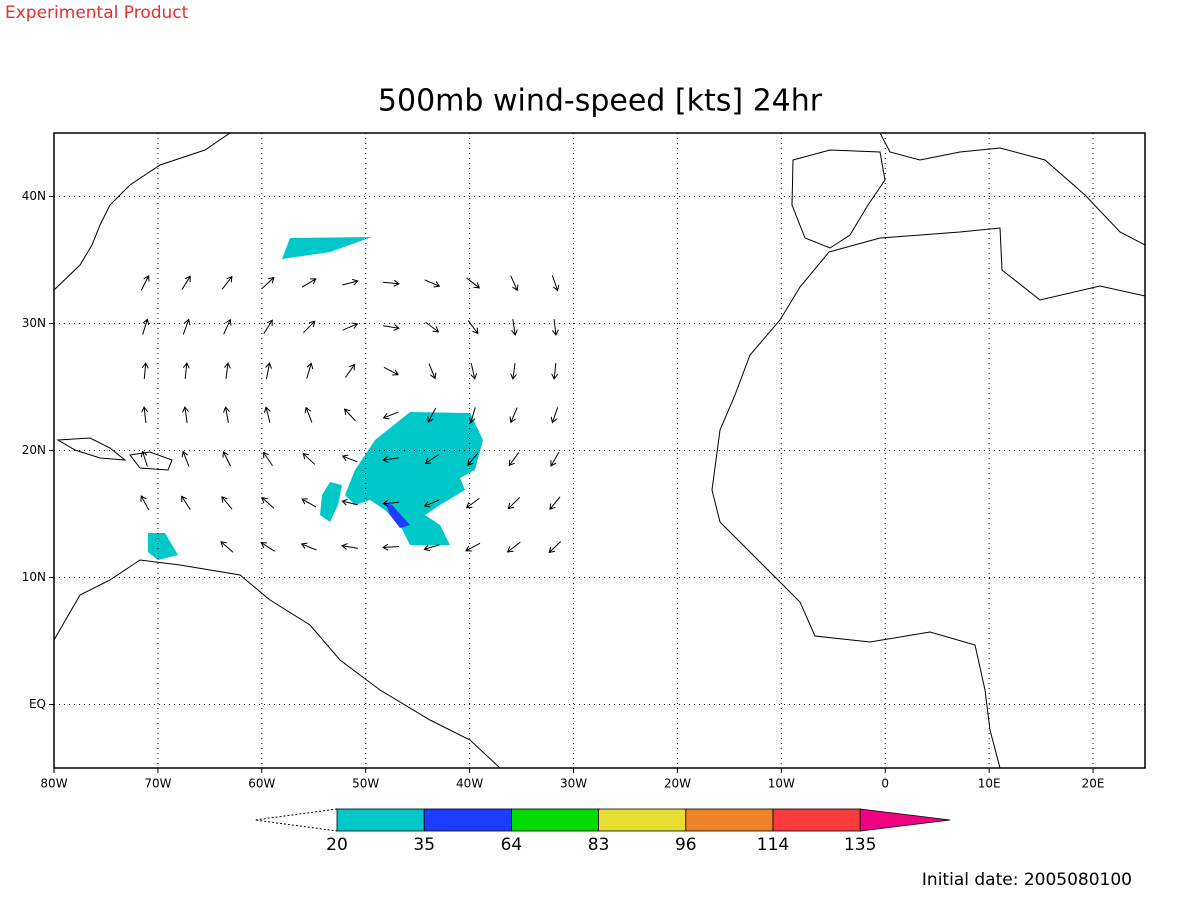 The height and width of the screenshot is (900, 1200). I want to click on x-tick-label: 10E, so click(989, 784).